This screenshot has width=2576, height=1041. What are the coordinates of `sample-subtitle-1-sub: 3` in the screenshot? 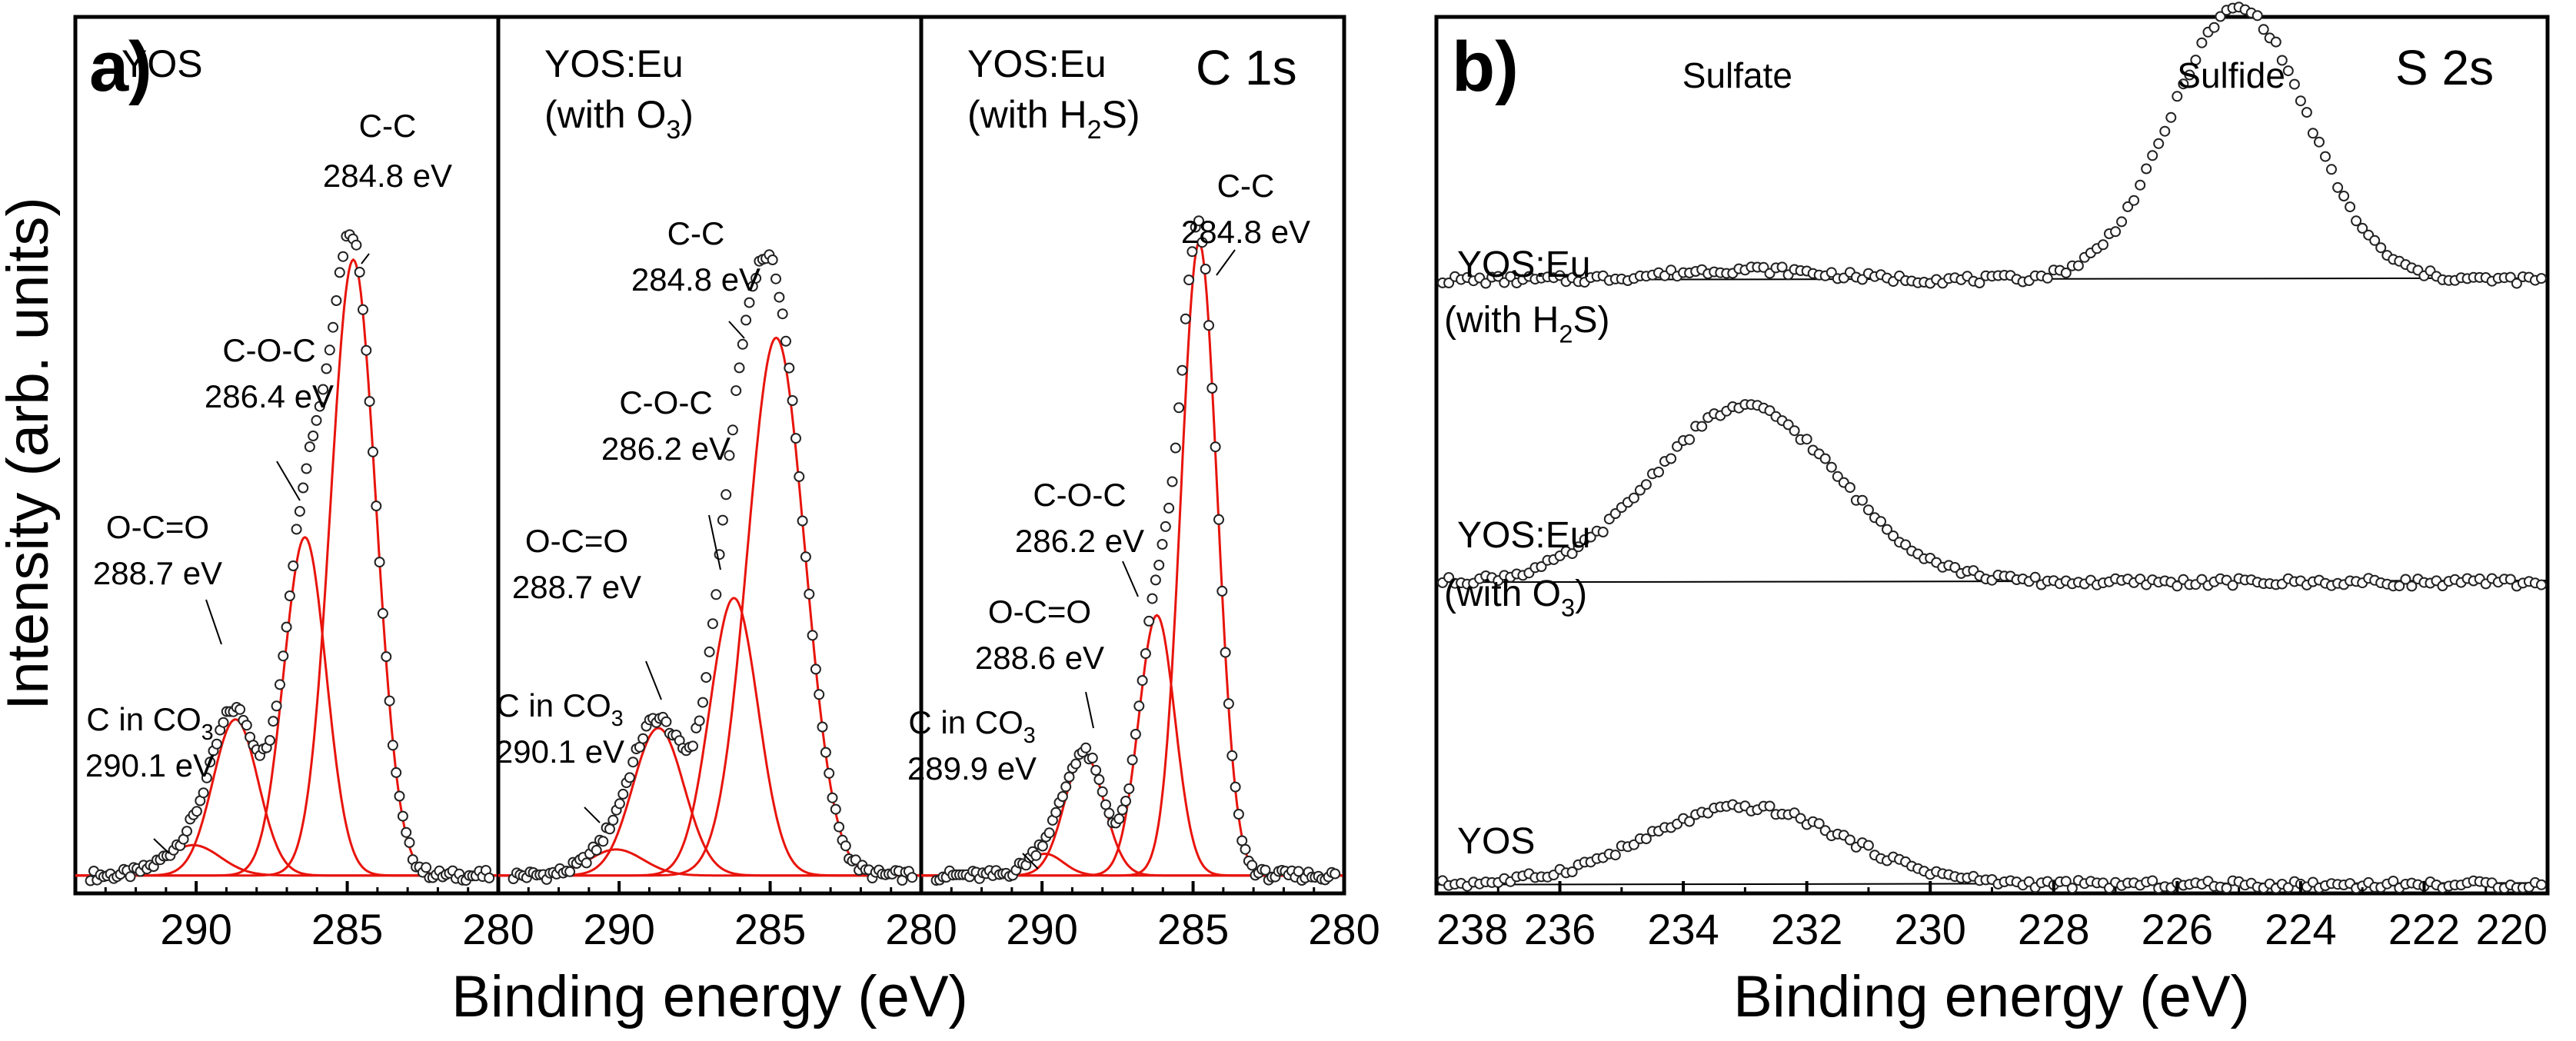 It's located at (673, 130).